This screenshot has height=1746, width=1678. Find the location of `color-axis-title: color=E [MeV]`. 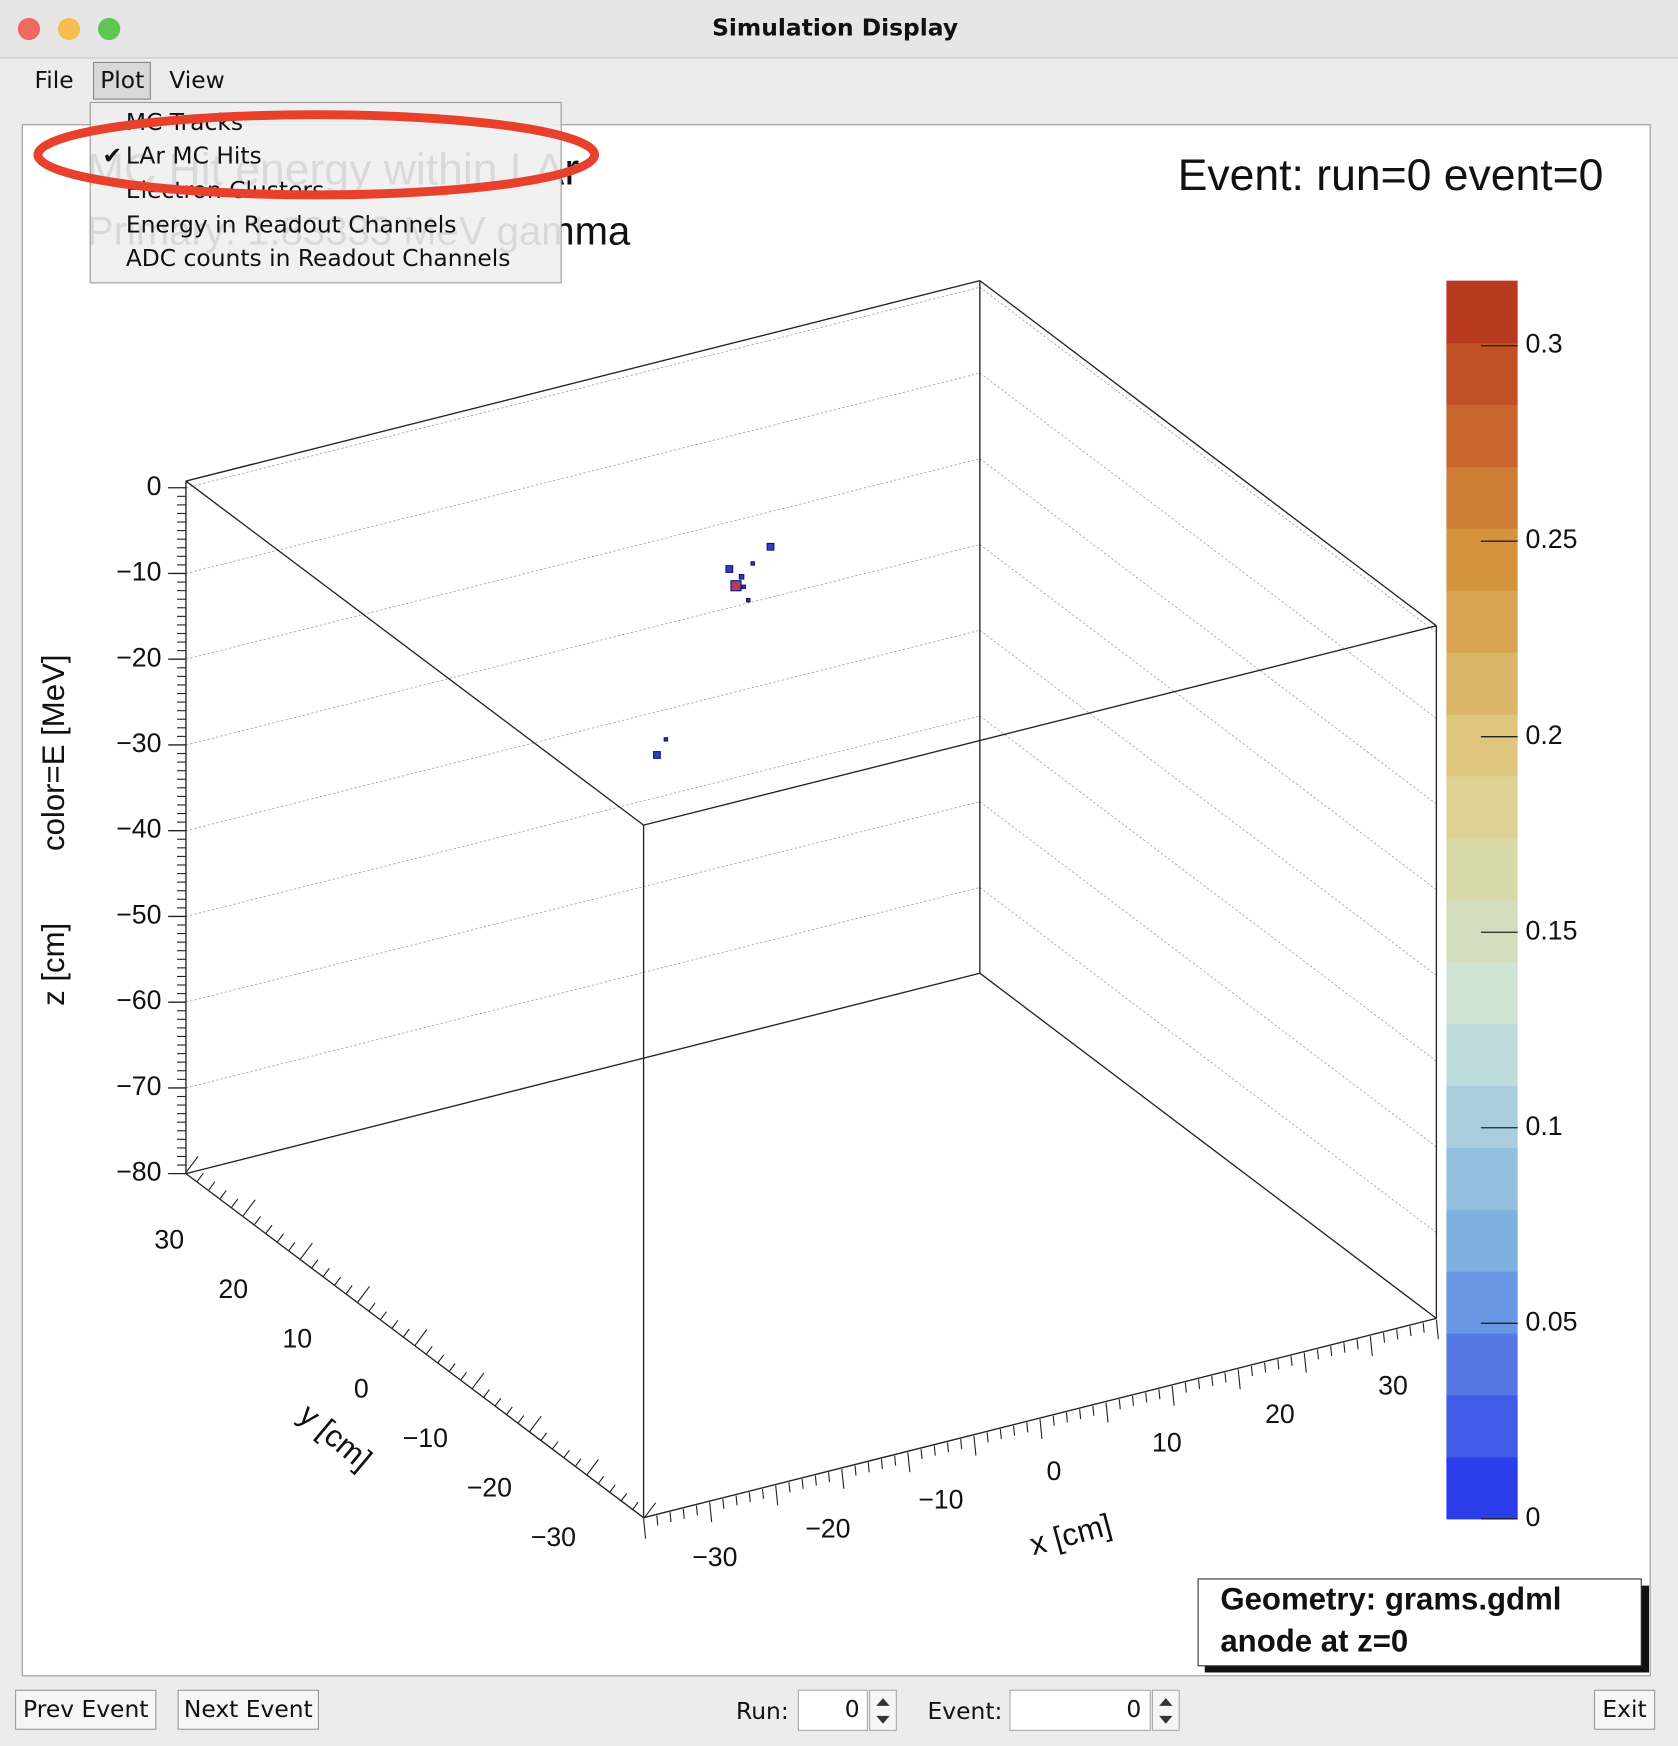

color-axis-title: color=E [MeV] is located at coordinates (53, 752).